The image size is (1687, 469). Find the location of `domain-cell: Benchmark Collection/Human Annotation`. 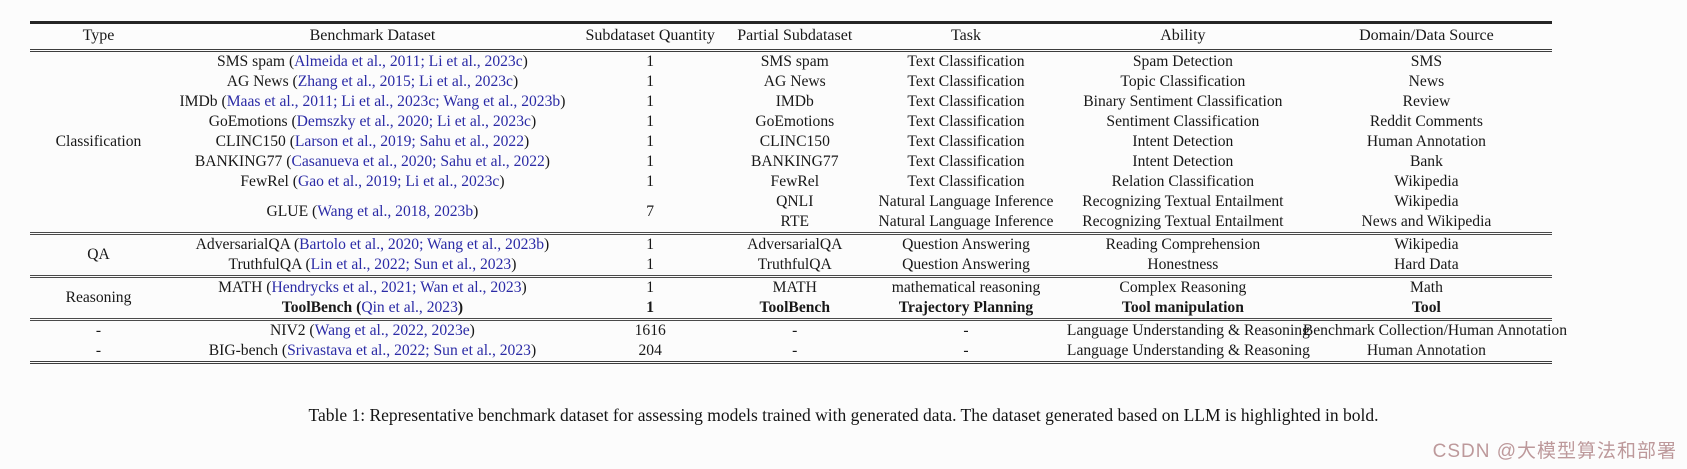

domain-cell: Benchmark Collection/Human Annotation is located at coordinates (1433, 329).